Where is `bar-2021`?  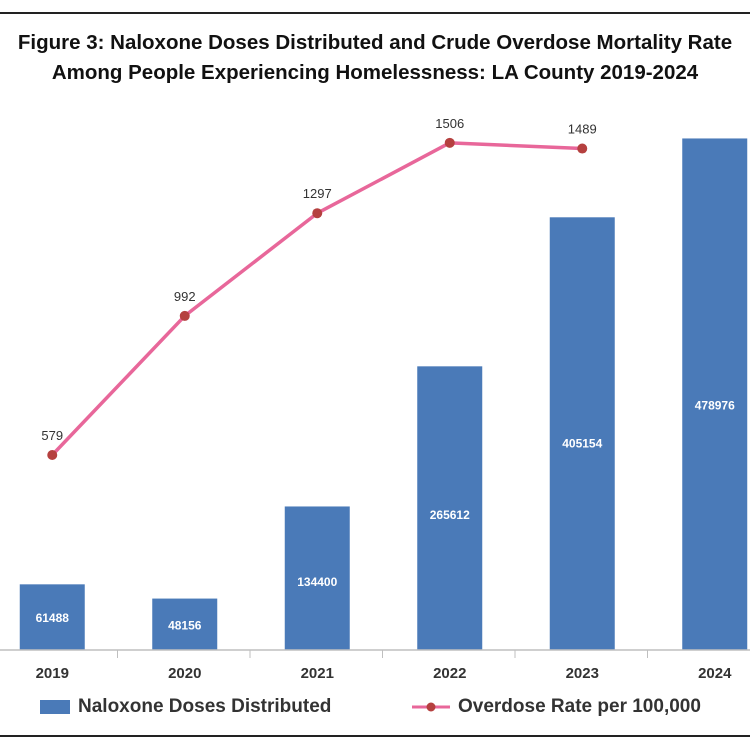
bar-2021 is located at coordinates (317, 578).